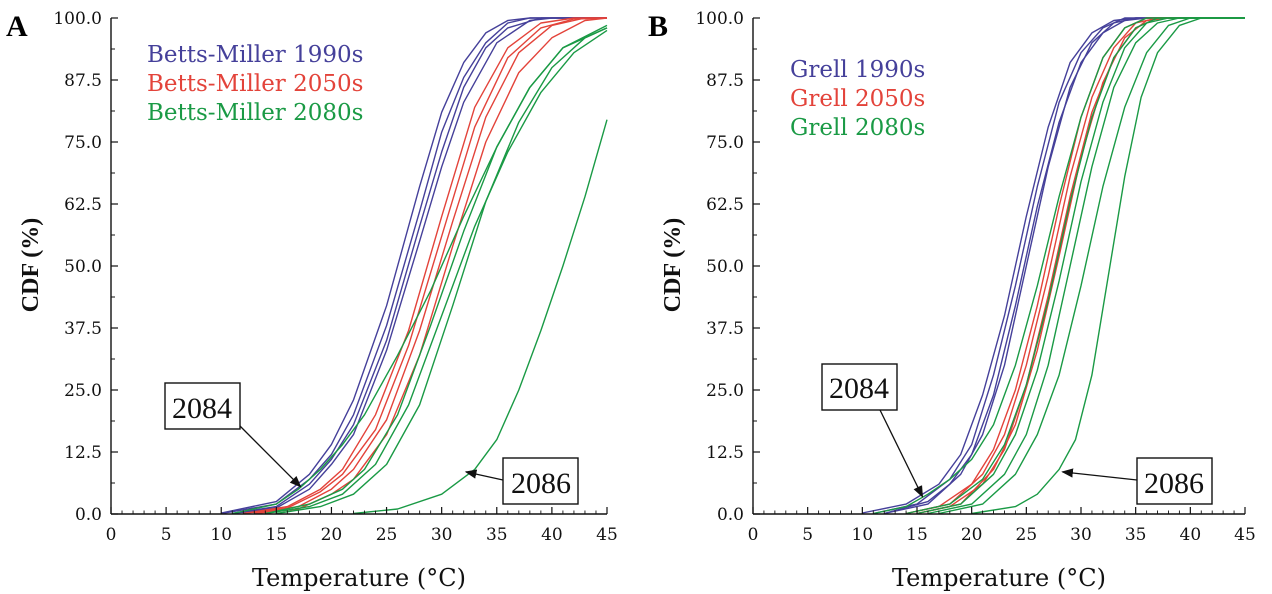 The image size is (1272, 594). Describe the element at coordinates (857, 70) in the screenshot. I see `legend-entry: Grell 1990s` at that location.